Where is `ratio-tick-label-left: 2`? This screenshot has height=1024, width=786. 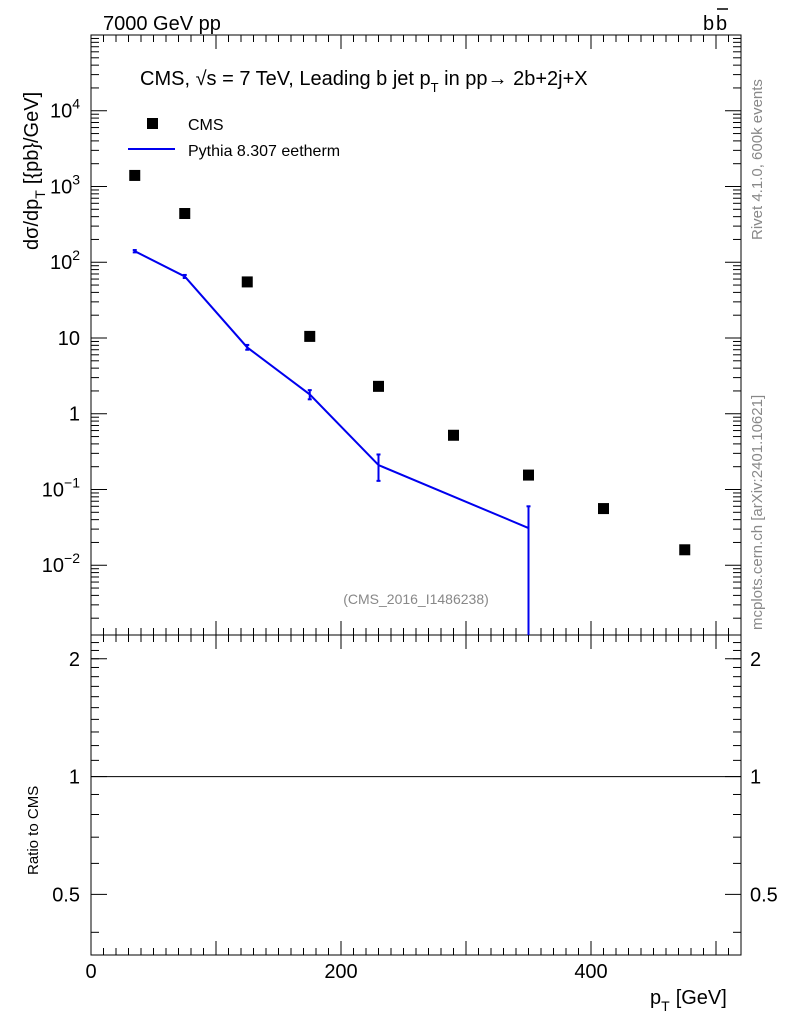 ratio-tick-label-left: 2 is located at coordinates (74, 660).